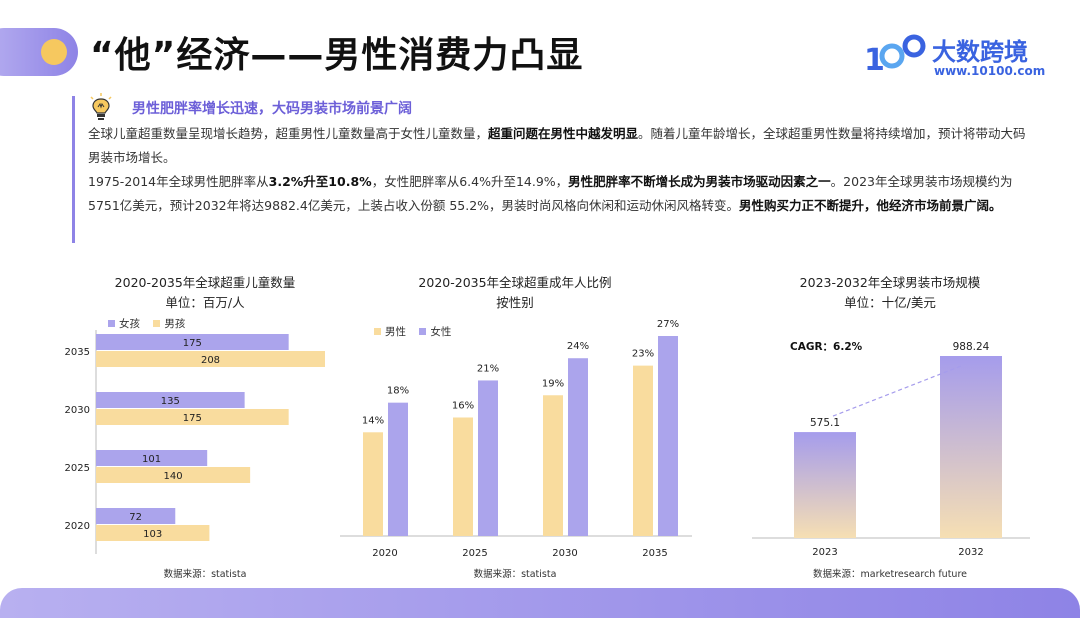 This screenshot has height=618, width=1080. Describe the element at coordinates (540, 603) in the screenshot. I see `footer-band` at that location.